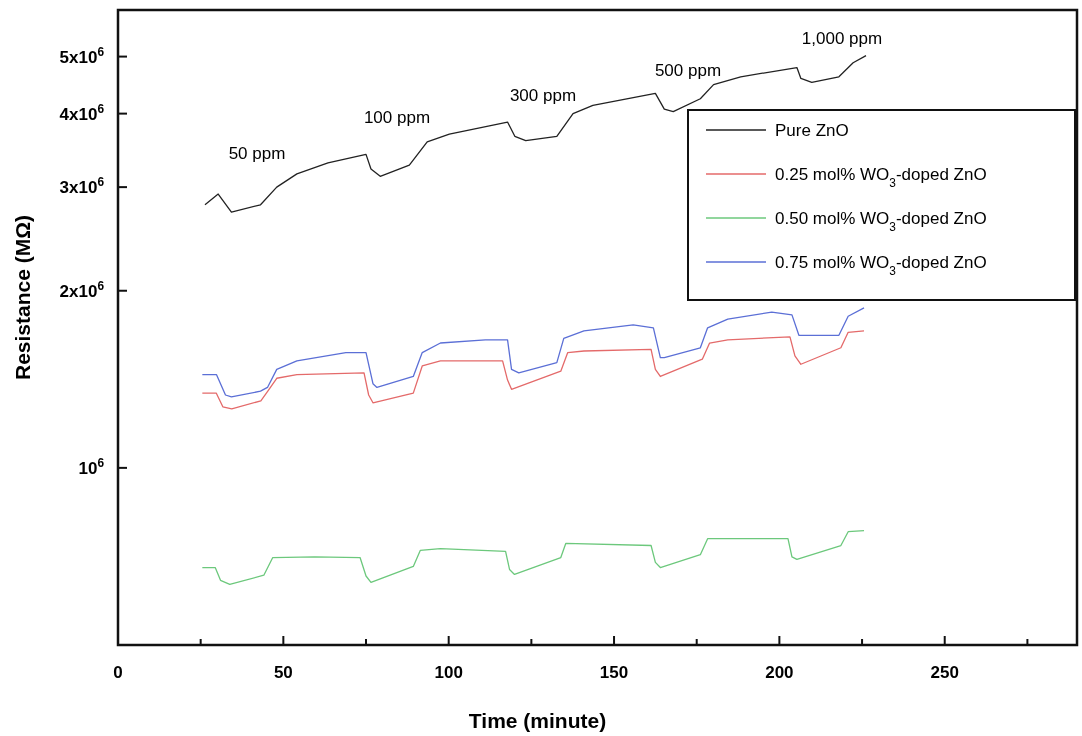  What do you see at coordinates (543, 95) in the screenshot?
I see `annotation: 300 ppm` at bounding box center [543, 95].